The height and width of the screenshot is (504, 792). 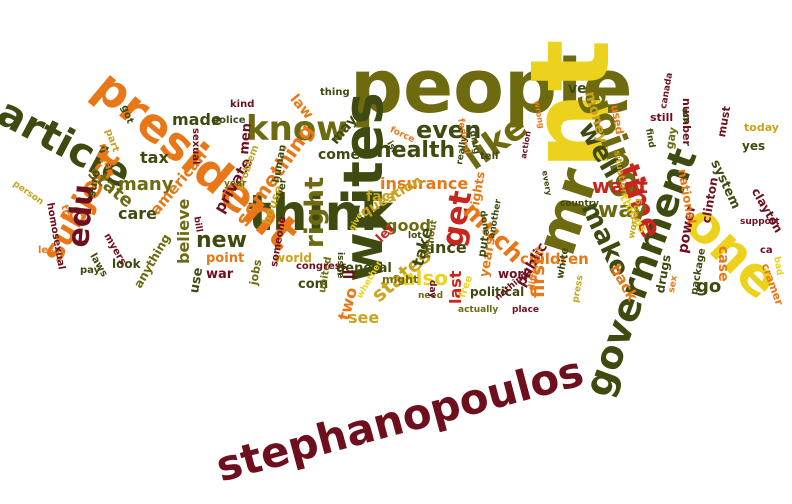 What do you see at coordinates (126, 264) in the screenshot?
I see `word: look` at bounding box center [126, 264].